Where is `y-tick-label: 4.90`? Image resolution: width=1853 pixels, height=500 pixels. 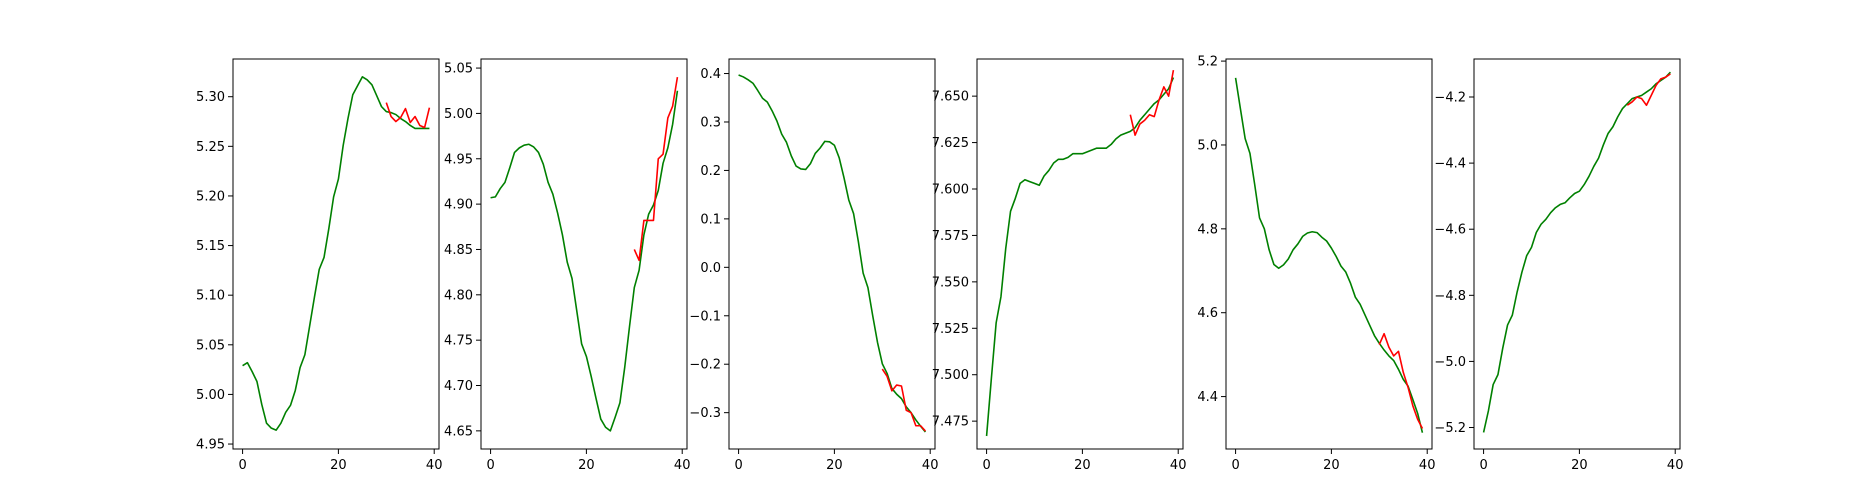
y-tick-label: 4.90 is located at coordinates (458, 205).